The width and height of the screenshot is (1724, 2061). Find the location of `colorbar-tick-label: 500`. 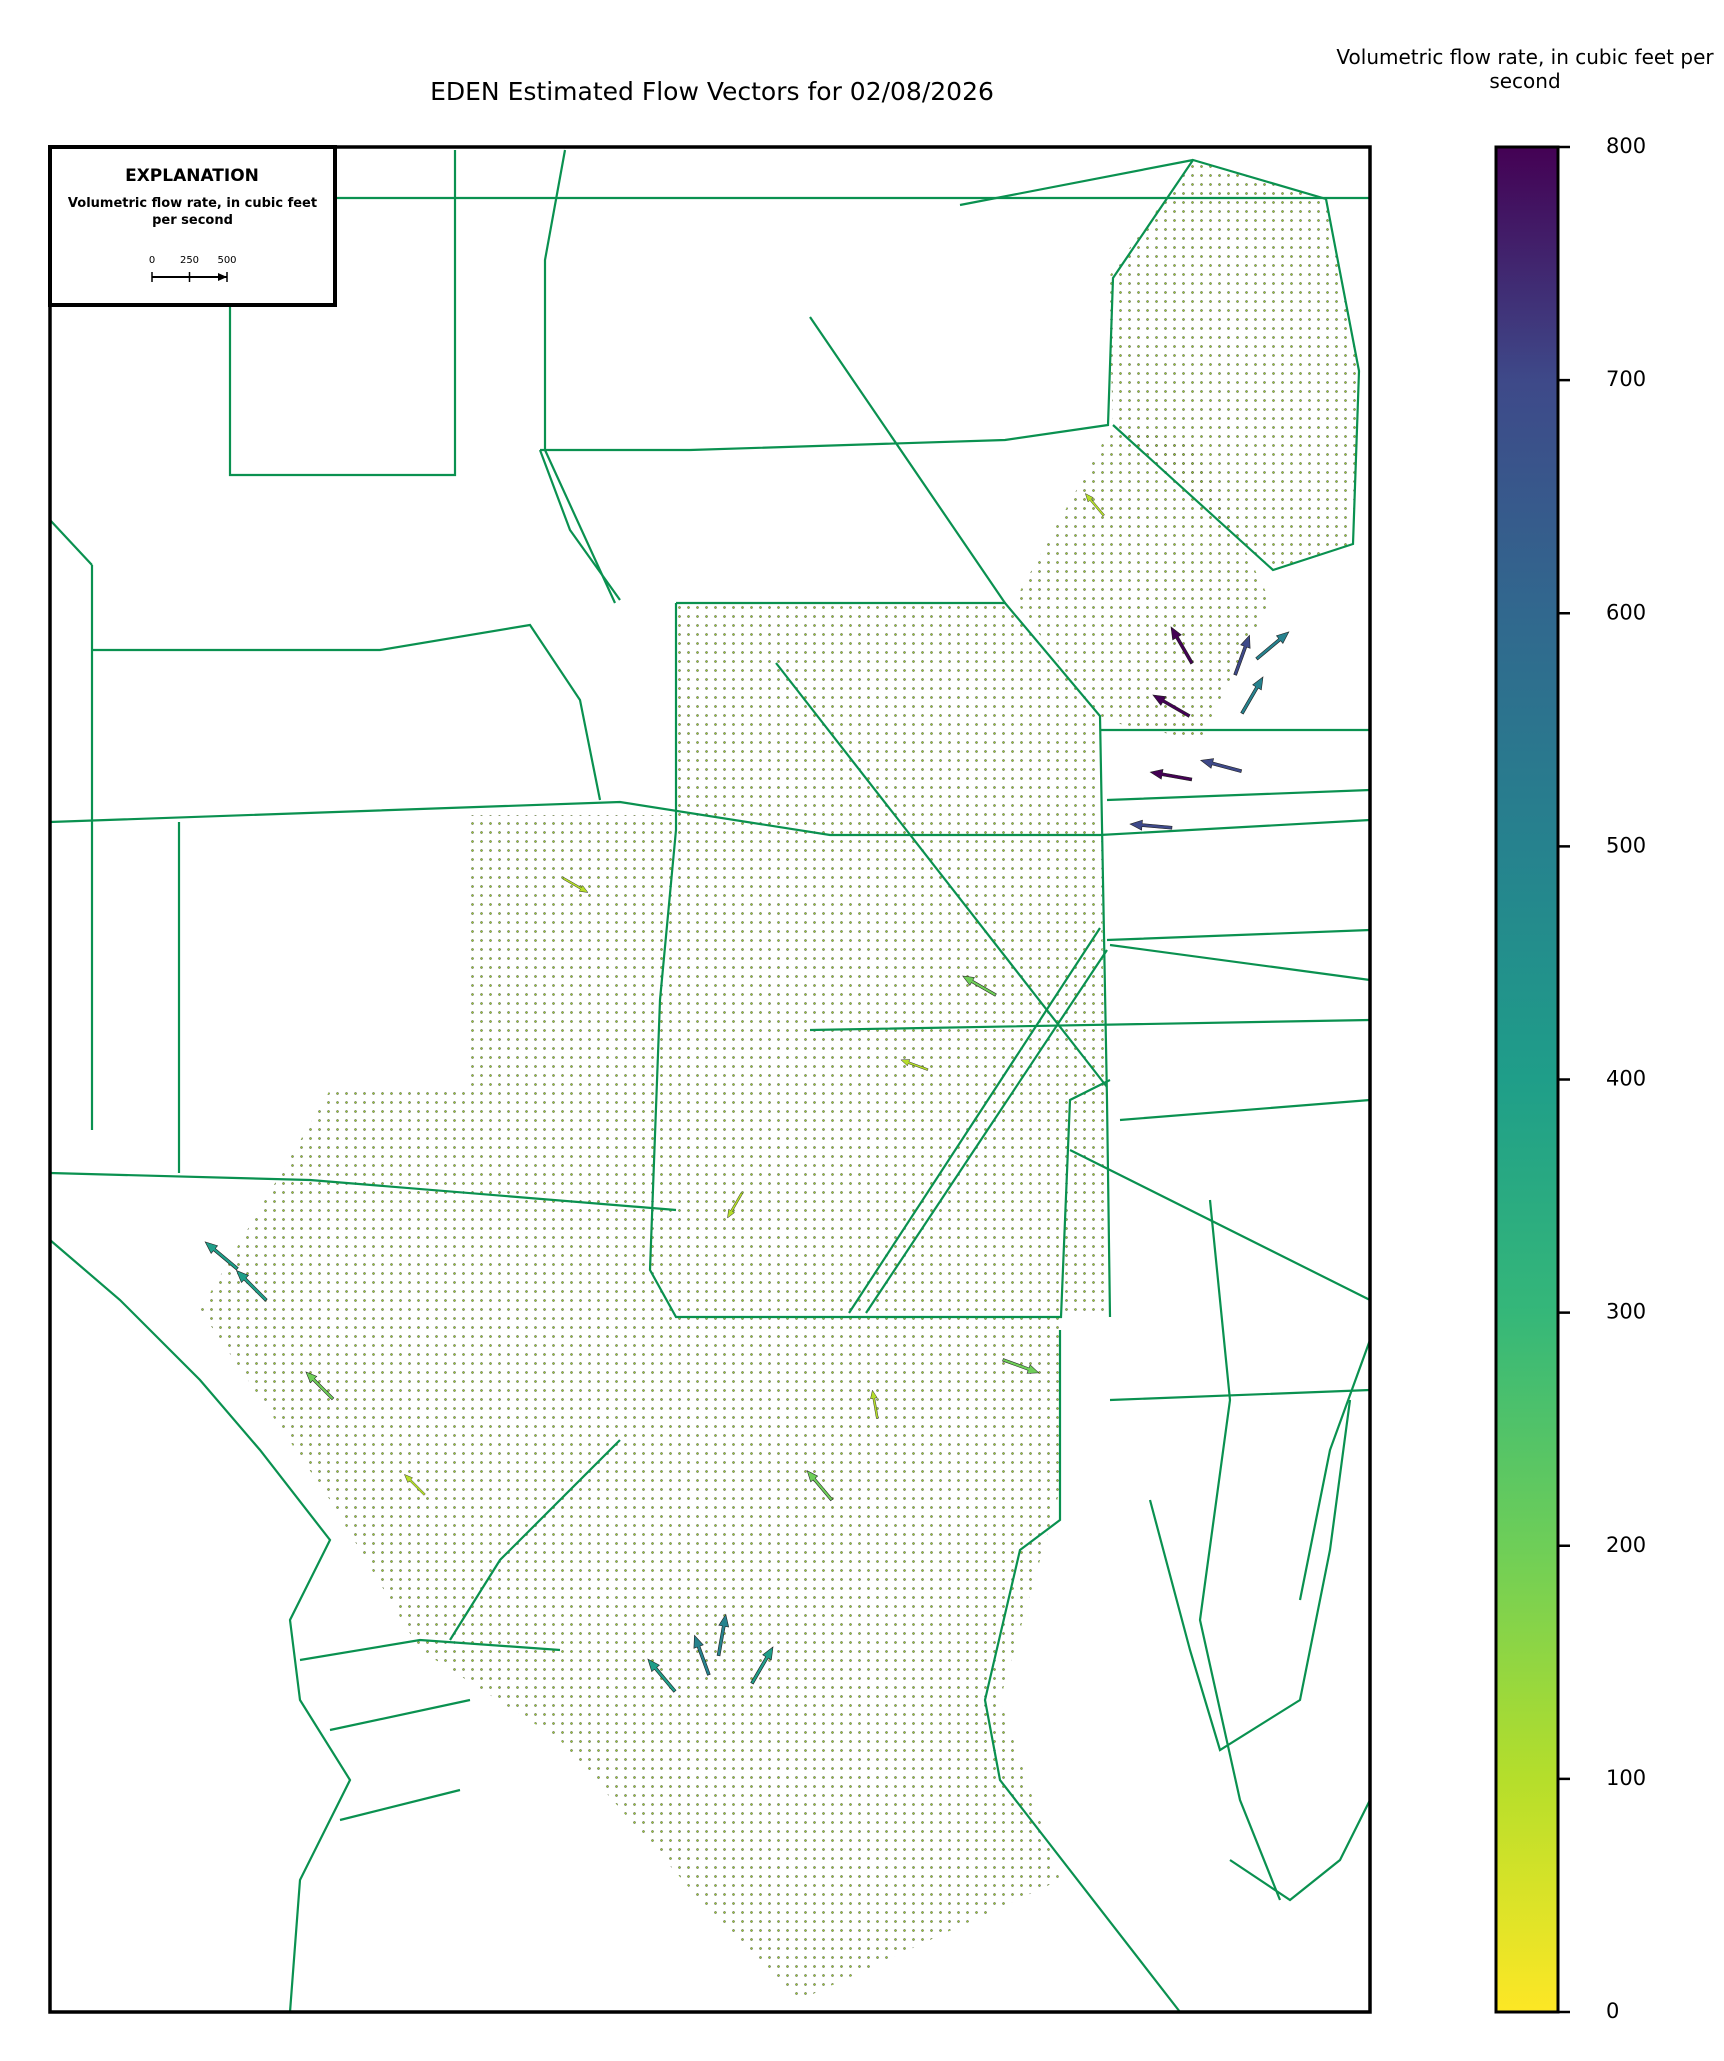

colorbar-tick-label: 500 is located at coordinates (1626, 845).